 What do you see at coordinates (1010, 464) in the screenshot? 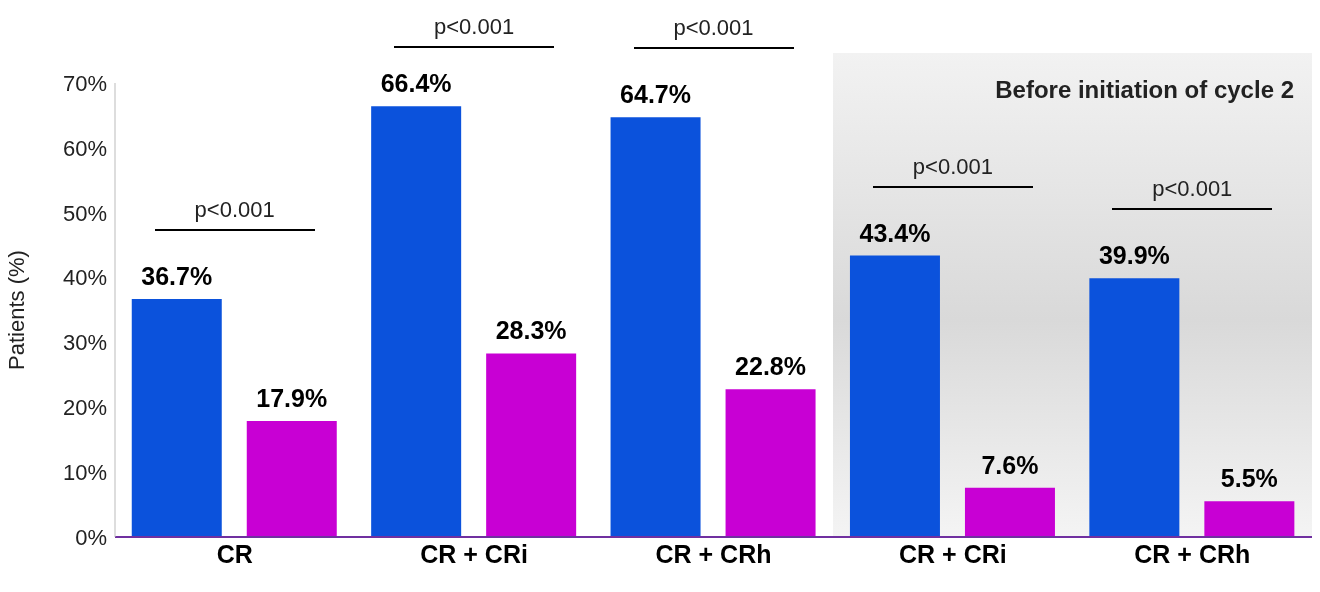
I see `data-label: 7.6%` at bounding box center [1010, 464].